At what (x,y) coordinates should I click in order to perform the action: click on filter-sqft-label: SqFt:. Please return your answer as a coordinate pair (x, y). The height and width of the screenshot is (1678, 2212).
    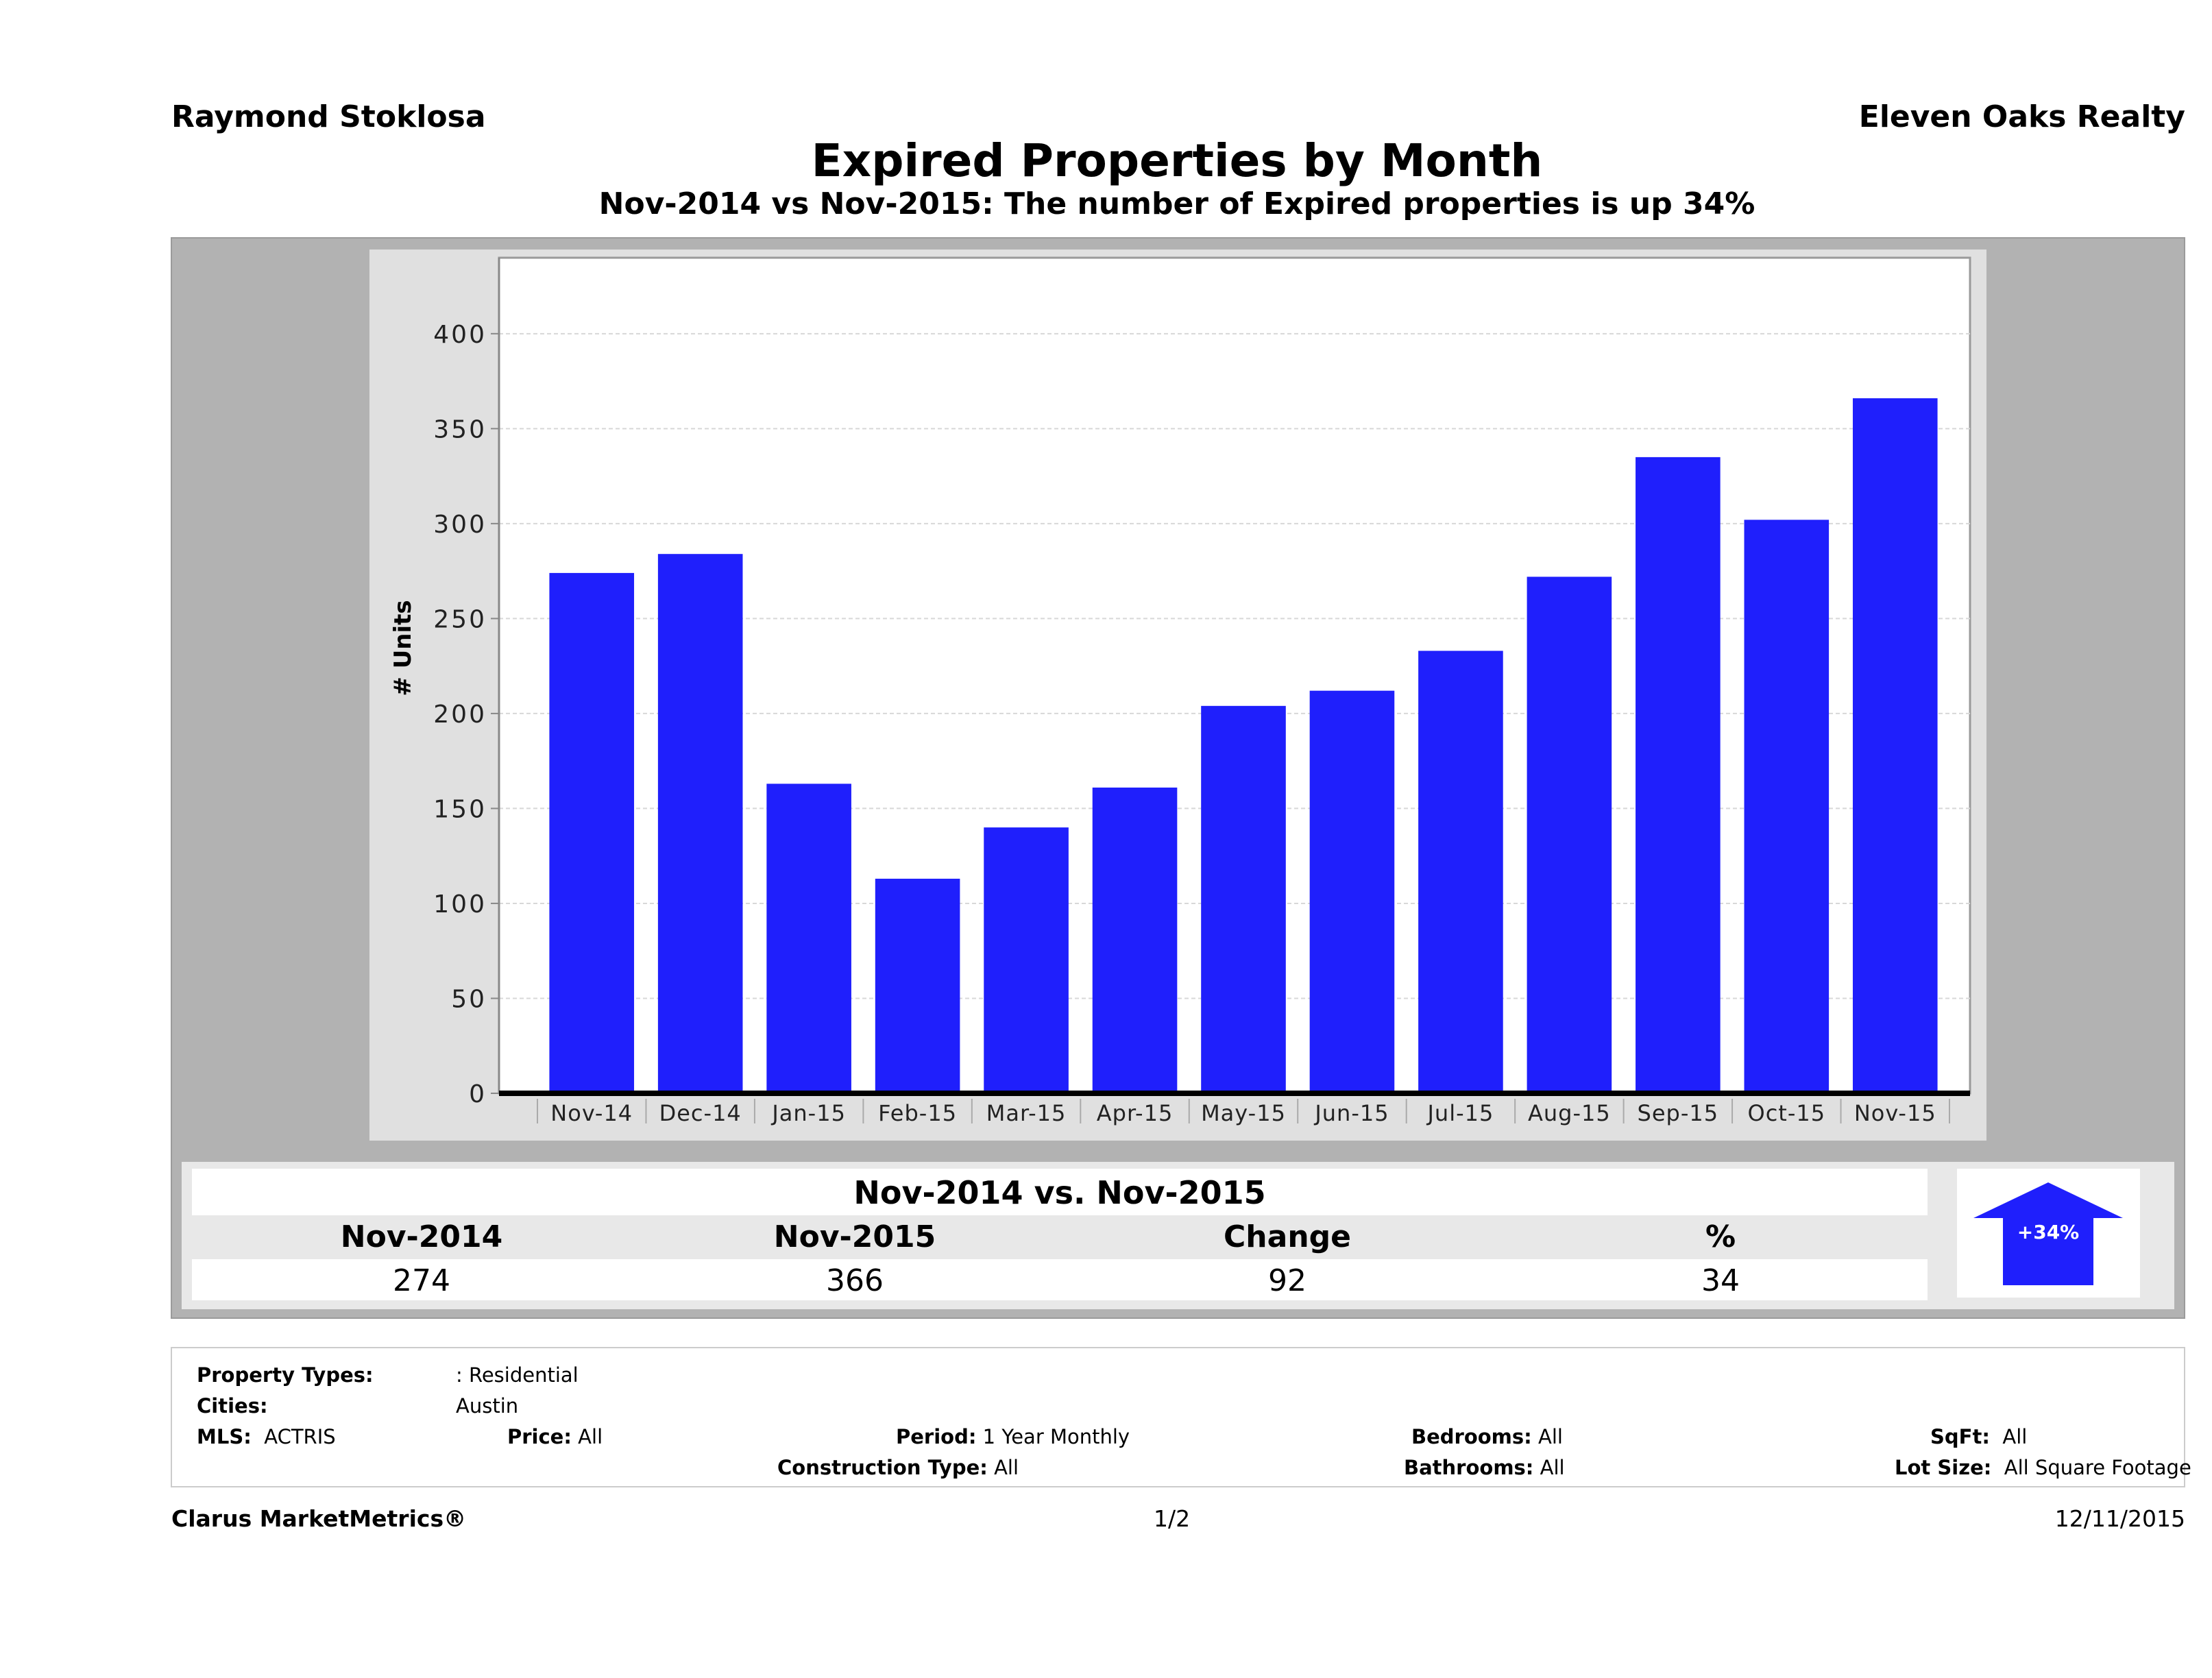
    Looking at the image, I should click on (1960, 1436).